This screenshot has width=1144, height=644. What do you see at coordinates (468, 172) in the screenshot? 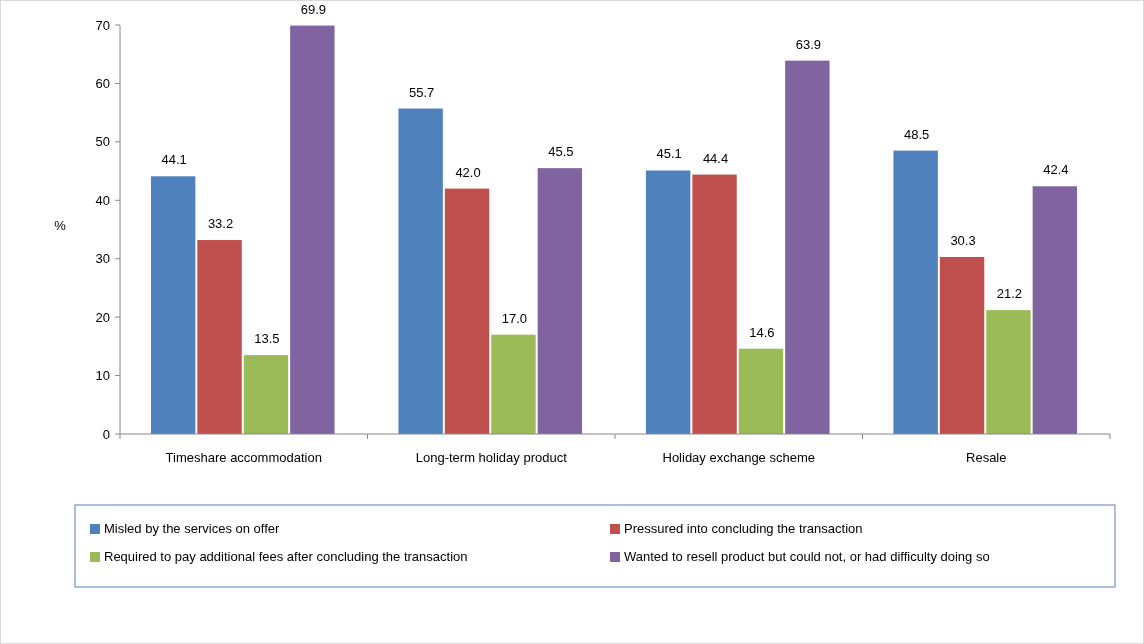
I see `data-label: 42.0` at bounding box center [468, 172].